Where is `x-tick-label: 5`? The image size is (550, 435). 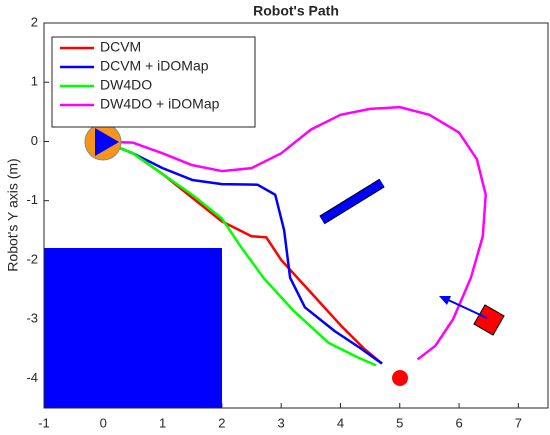
x-tick-label: 5 is located at coordinates (399, 422).